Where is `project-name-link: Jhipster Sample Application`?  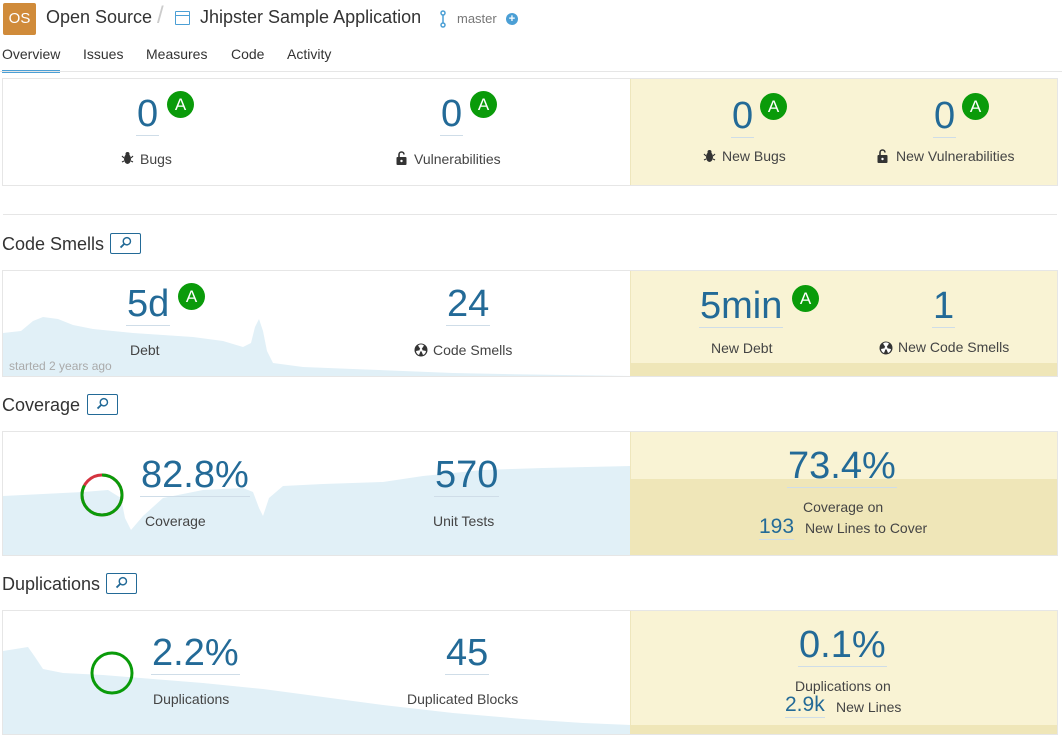
project-name-link: Jhipster Sample Application is located at coordinates (311, 17).